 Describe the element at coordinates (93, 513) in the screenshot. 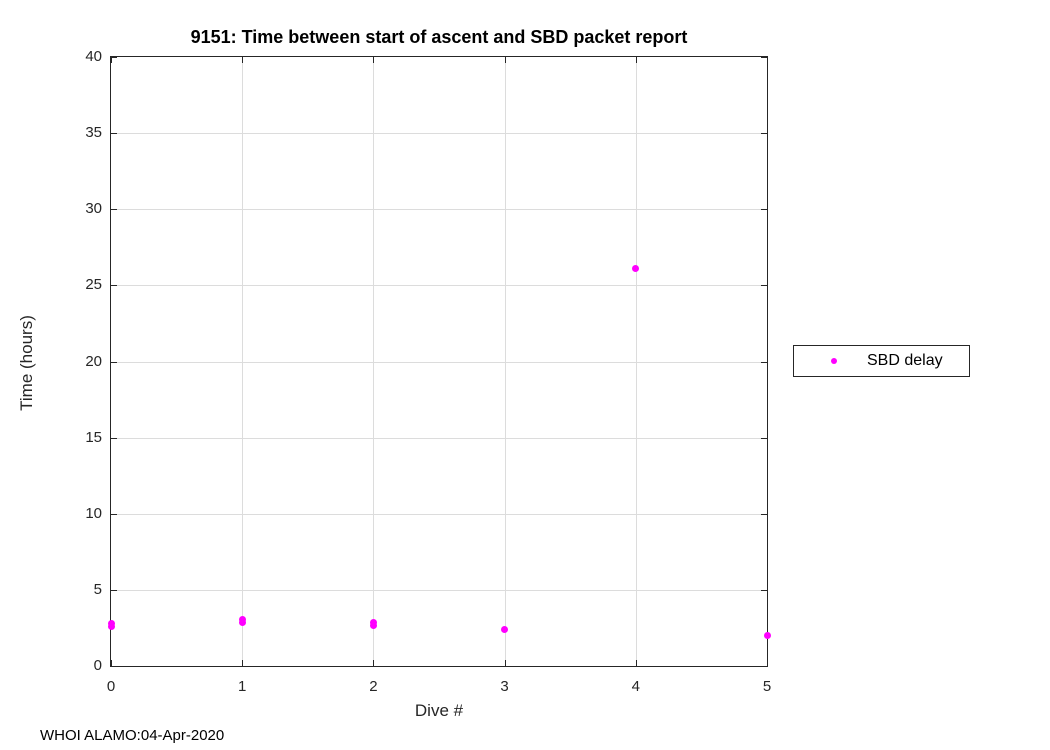

I see `y-tick-label: 10` at that location.